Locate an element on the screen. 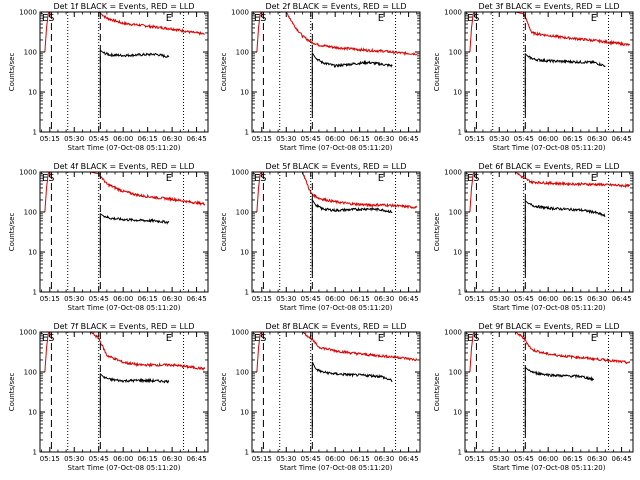 This screenshot has height=480, width=640. chart-title: Det 7f BLACK = Events, RED = LLD is located at coordinates (123, 326).